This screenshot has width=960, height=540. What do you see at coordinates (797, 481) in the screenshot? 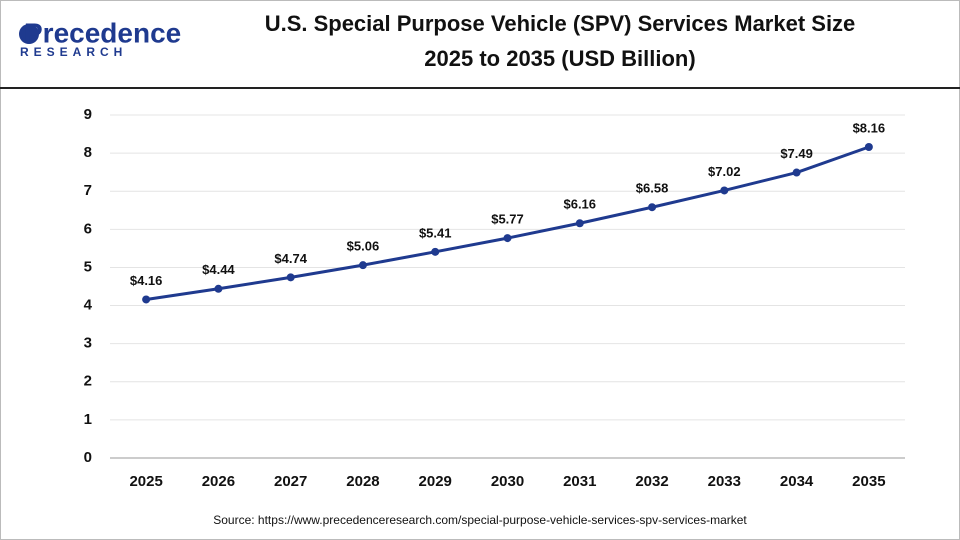
I see `x-tick-label: 2034` at bounding box center [797, 481].